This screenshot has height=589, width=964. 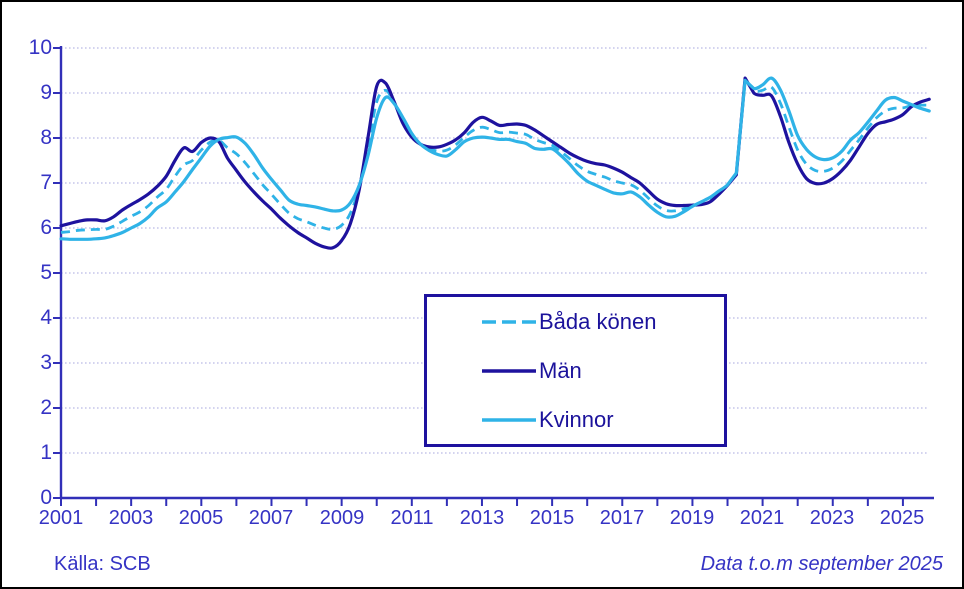 I want to click on y-axis-label: 4, so click(x=46, y=317).